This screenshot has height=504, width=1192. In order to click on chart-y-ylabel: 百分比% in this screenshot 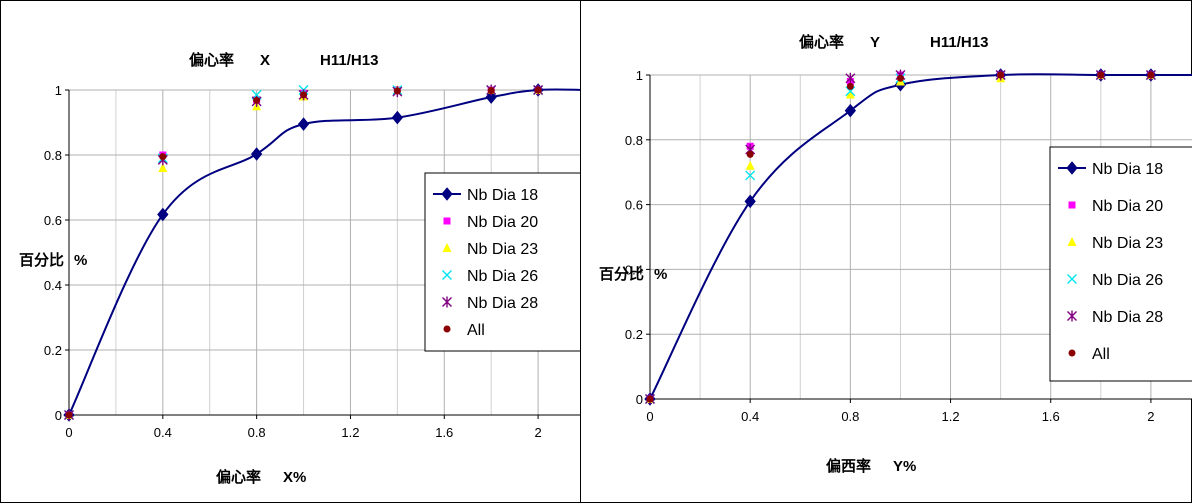, I will do `click(633, 274)`.